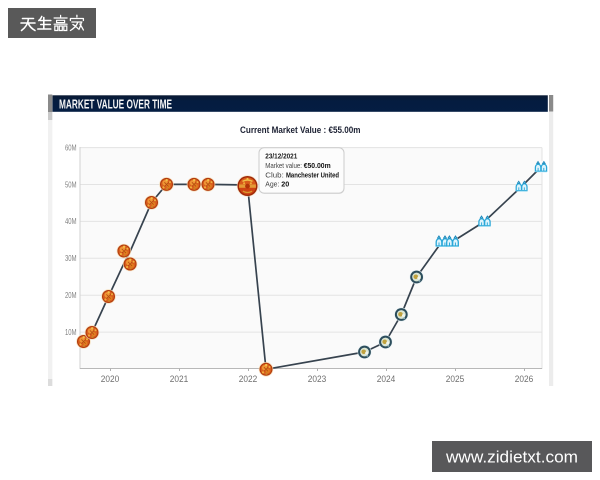  What do you see at coordinates (71, 332) in the screenshot?
I see `svg-text: 10M` at bounding box center [71, 332].